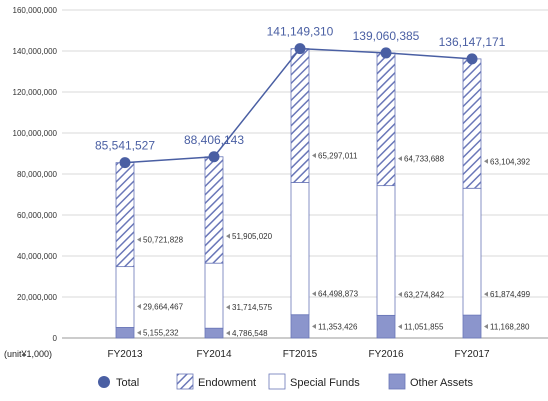 The height and width of the screenshot is (401, 548). Describe the element at coordinates (35, 133) in the screenshot. I see `y-tick-label: 100,000,000` at that location.